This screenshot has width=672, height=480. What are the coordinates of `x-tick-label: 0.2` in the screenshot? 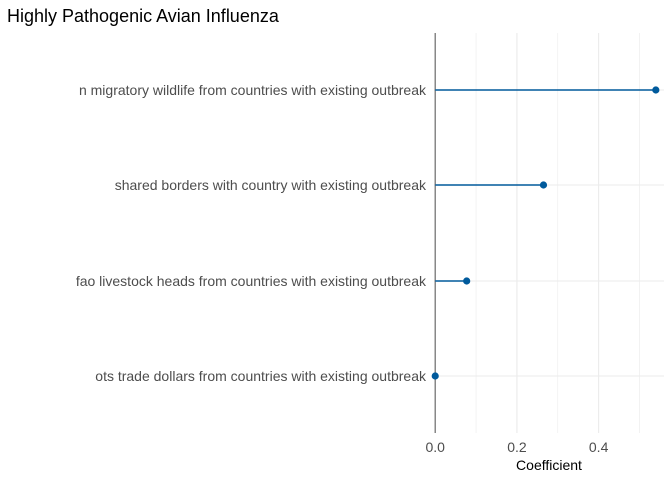 It's located at (517, 447).